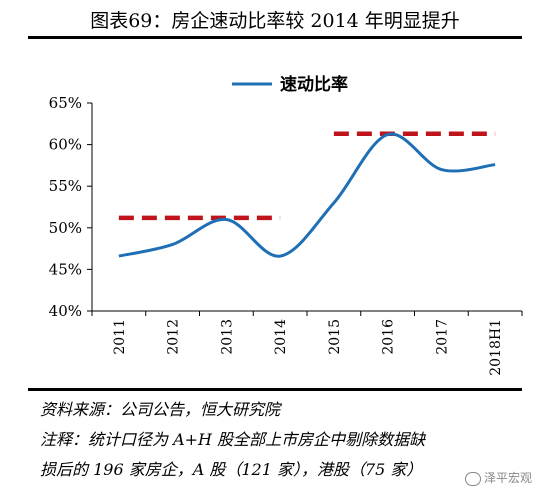 Image resolution: width=550 pixels, height=500 pixels. Describe the element at coordinates (65, 228) in the screenshot. I see `y-tick-label: 50%` at that location.